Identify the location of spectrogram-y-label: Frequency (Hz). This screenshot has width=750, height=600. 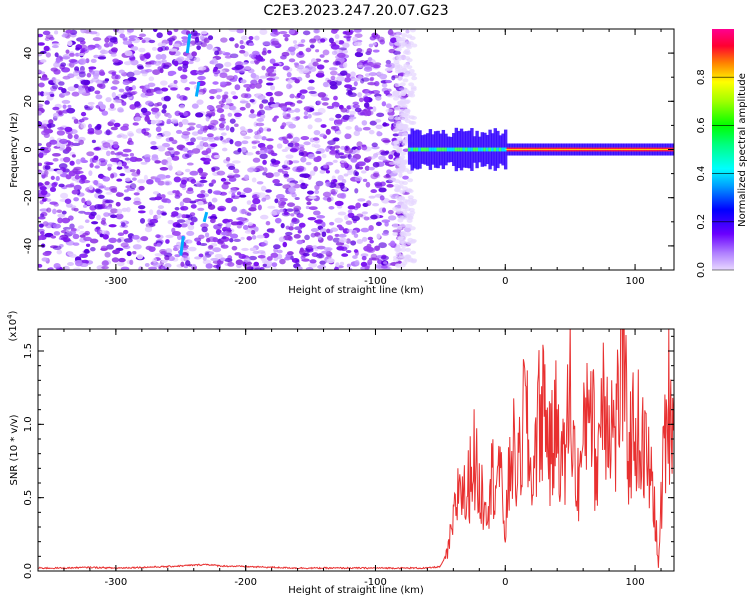
(14, 150).